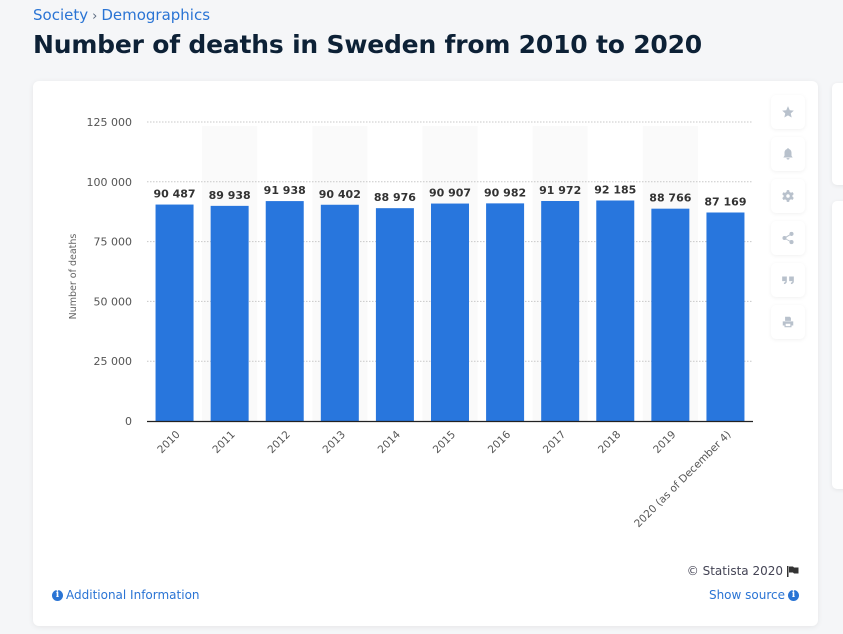 This screenshot has width=843, height=634. I want to click on x-tick-label: 2017, so click(554, 442).